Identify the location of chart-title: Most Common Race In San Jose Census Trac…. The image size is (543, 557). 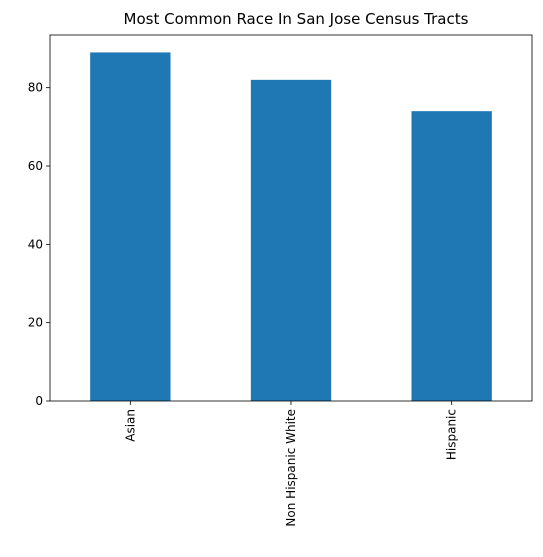
(296, 19).